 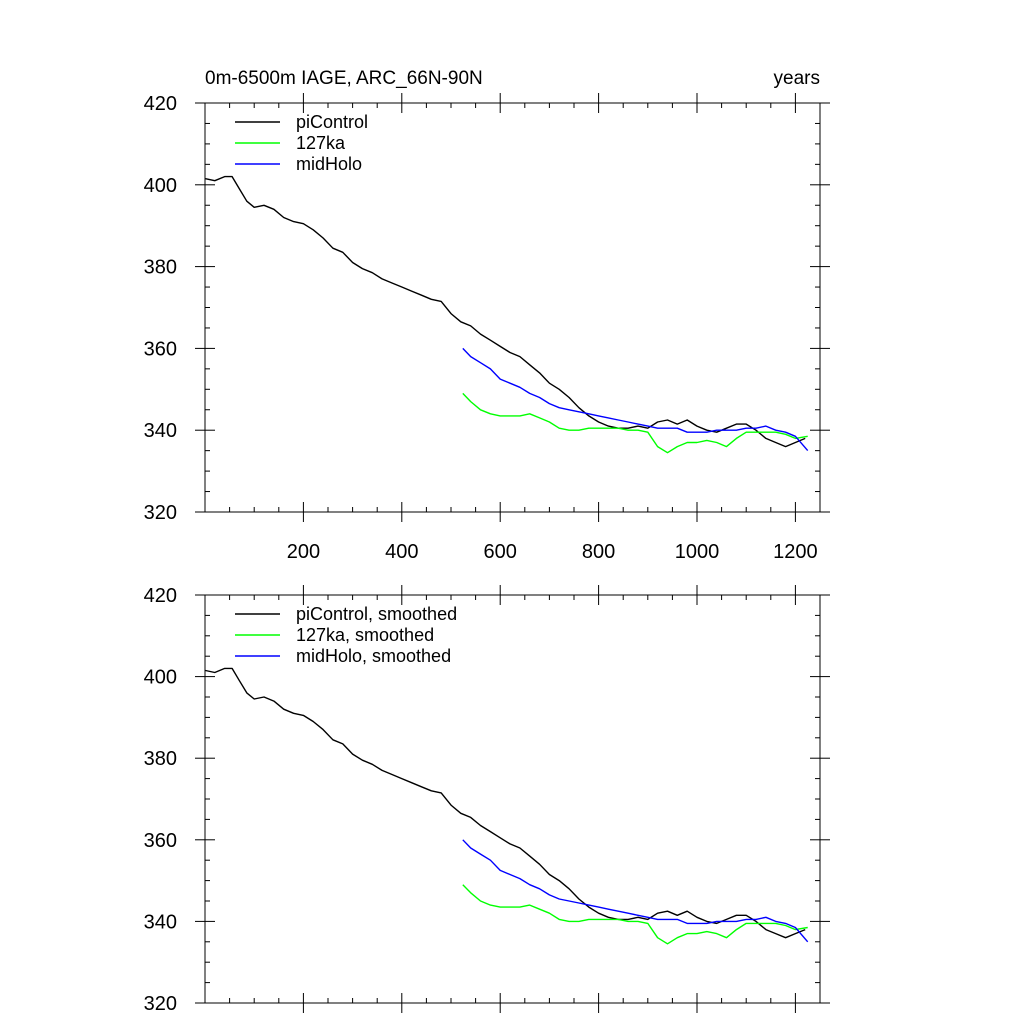 I want to click on legend-label: 127ka, smoothed, so click(x=365, y=635).